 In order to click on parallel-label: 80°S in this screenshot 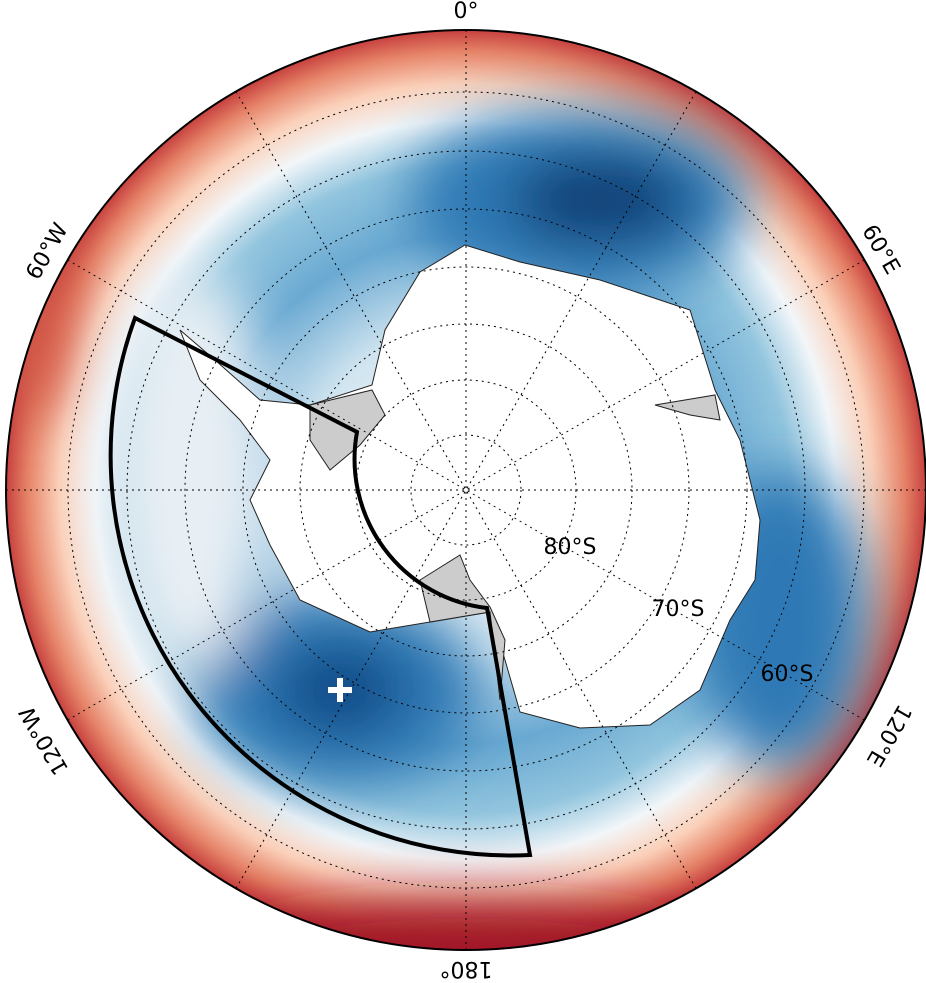, I will do `click(570, 547)`.